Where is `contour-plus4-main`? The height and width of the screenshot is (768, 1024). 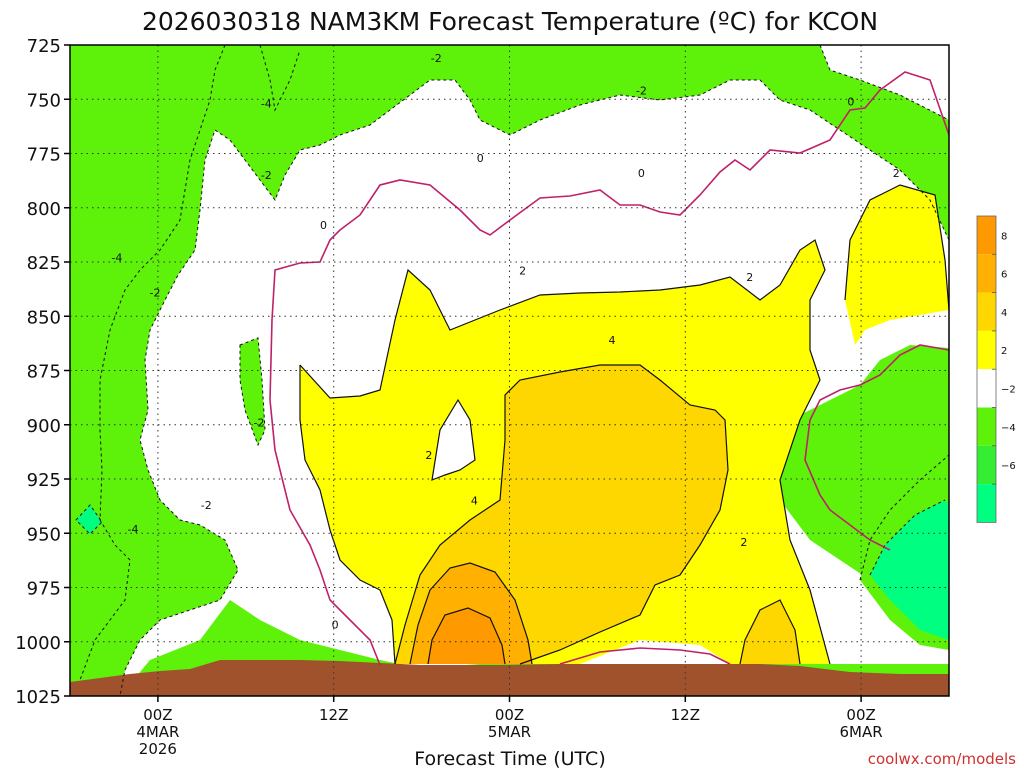 contour-plus4-main is located at coordinates (561, 514).